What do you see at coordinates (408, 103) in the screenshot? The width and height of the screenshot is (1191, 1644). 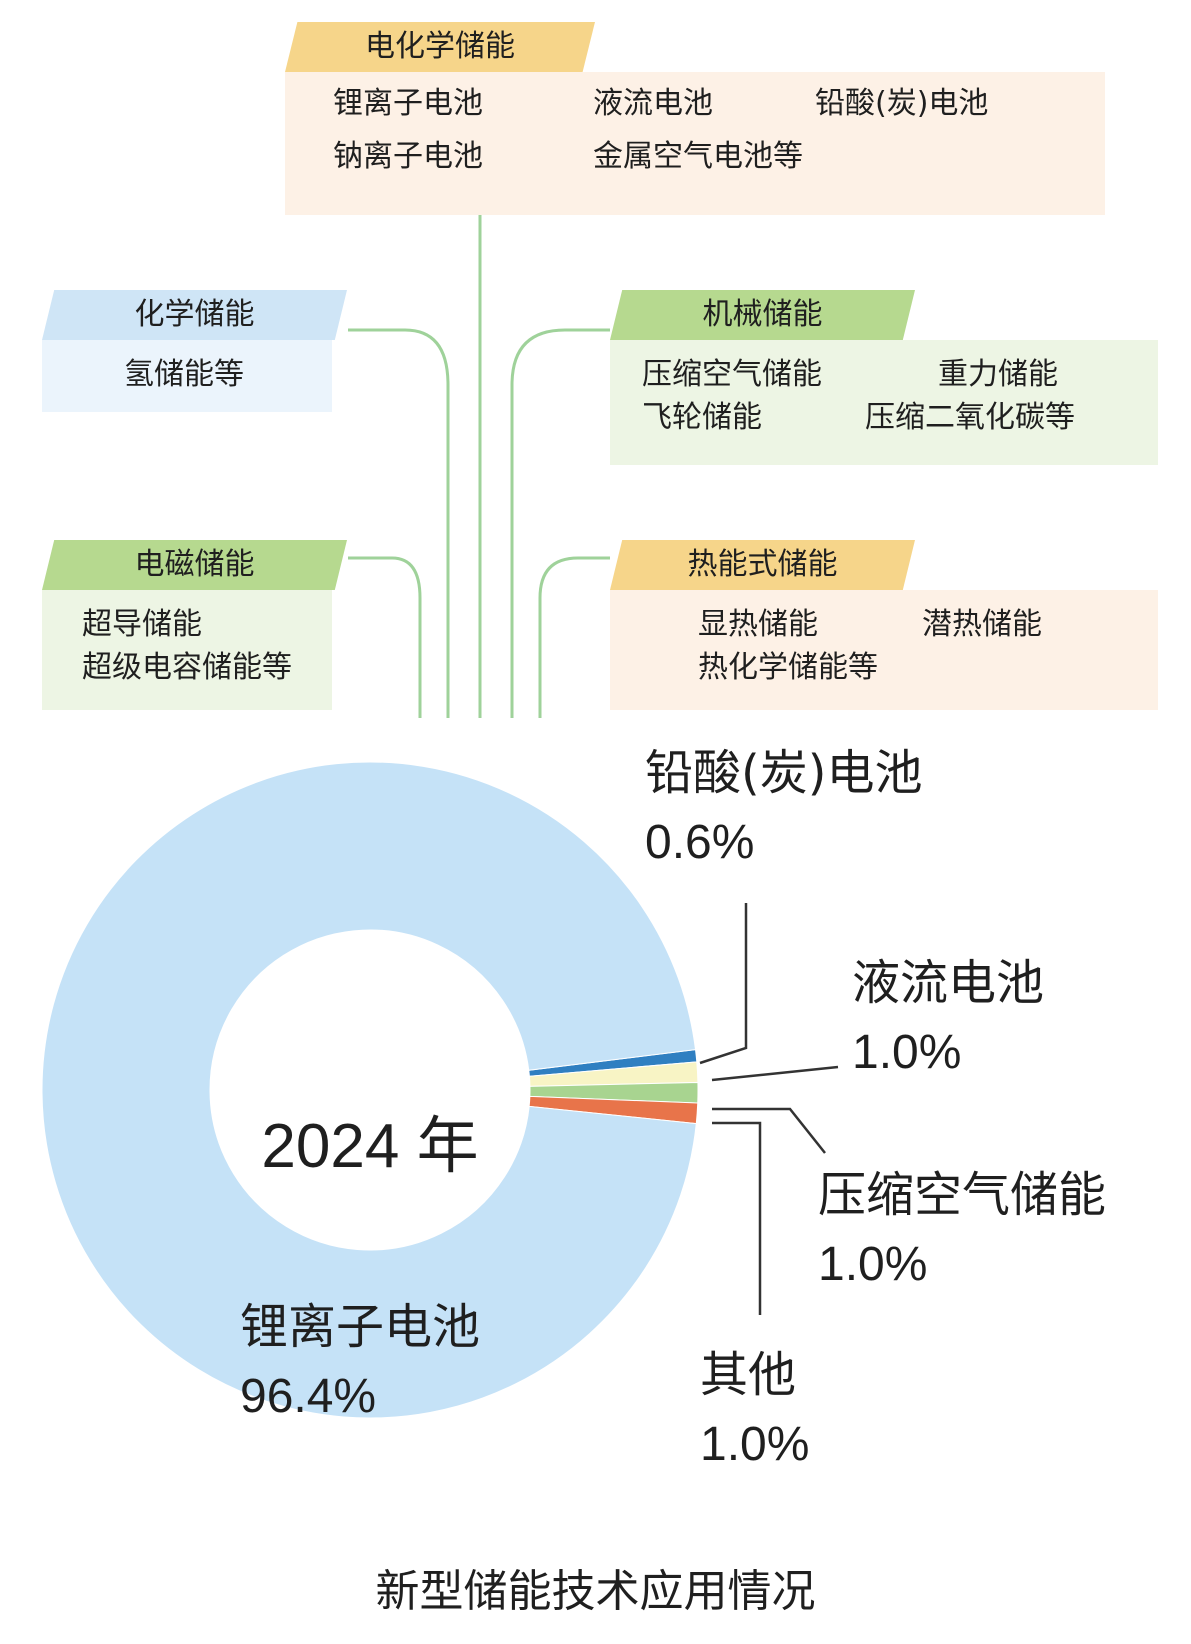 I see `list-item: 锂离子电池` at bounding box center [408, 103].